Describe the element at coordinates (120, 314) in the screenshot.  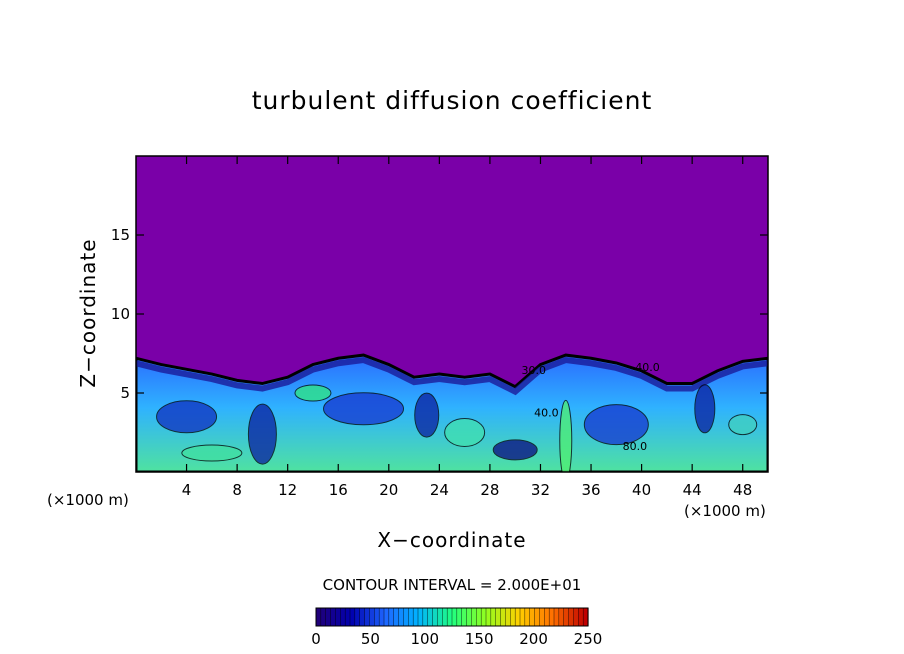
I see `y-tick-label: 10` at that location.